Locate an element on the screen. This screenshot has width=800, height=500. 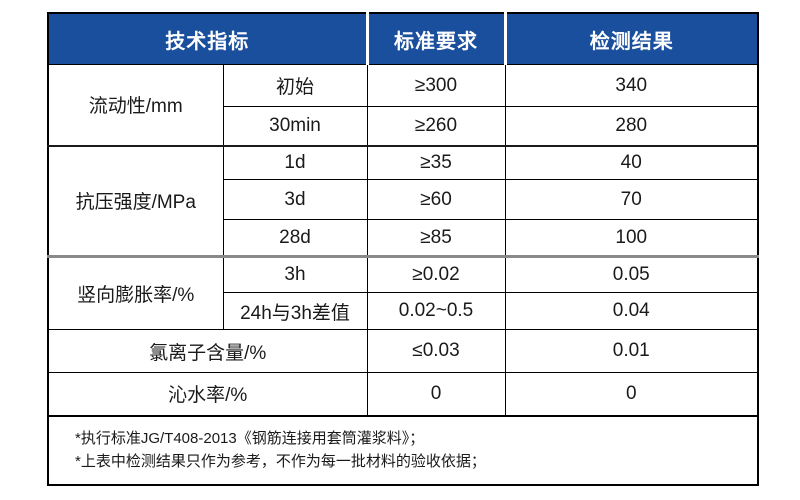
category-cell-chloride-content: 氯离子含量/% is located at coordinates (207, 351).